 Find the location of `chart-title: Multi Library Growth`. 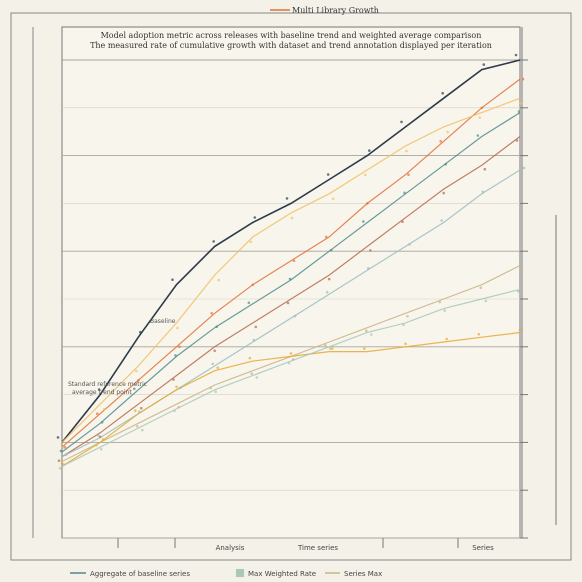

chart-title: Multi Library Growth is located at coordinates (335, 10).